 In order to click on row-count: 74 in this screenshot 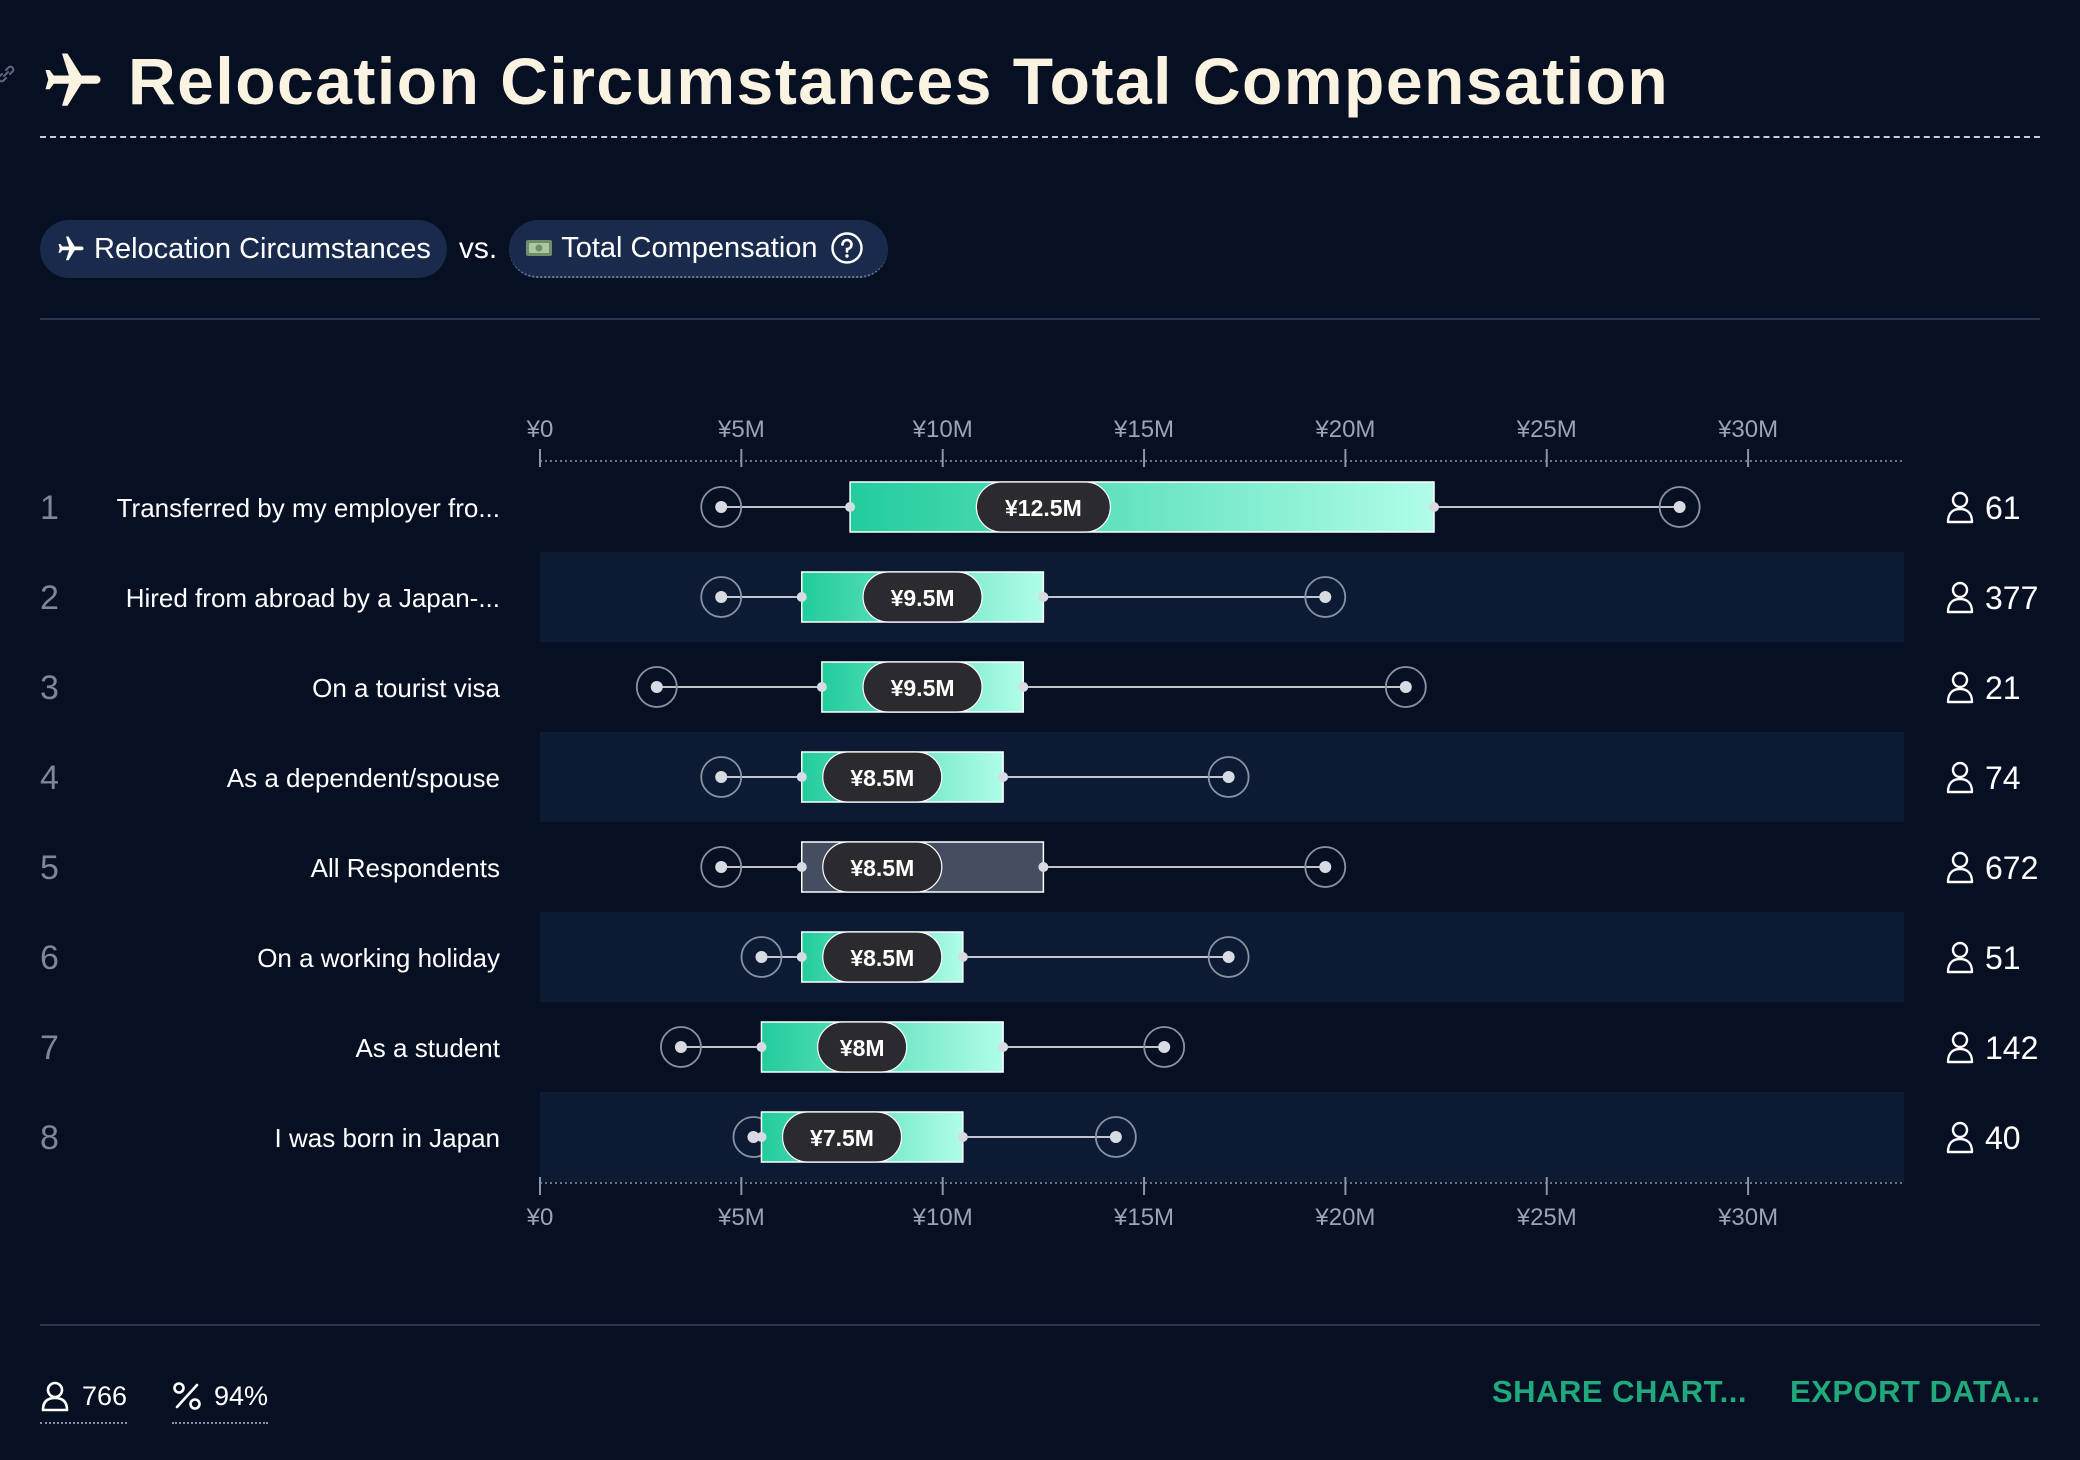, I will do `click(2003, 778)`.